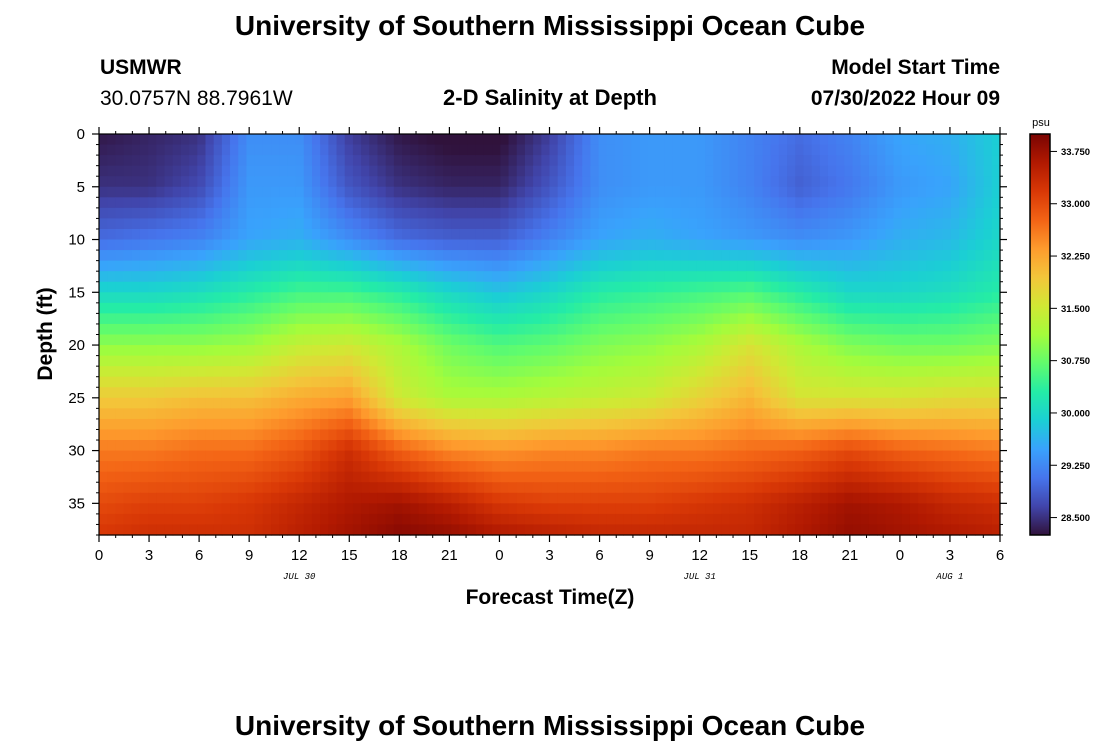  What do you see at coordinates (81, 187) in the screenshot?
I see `y-tick-label: 5` at bounding box center [81, 187].